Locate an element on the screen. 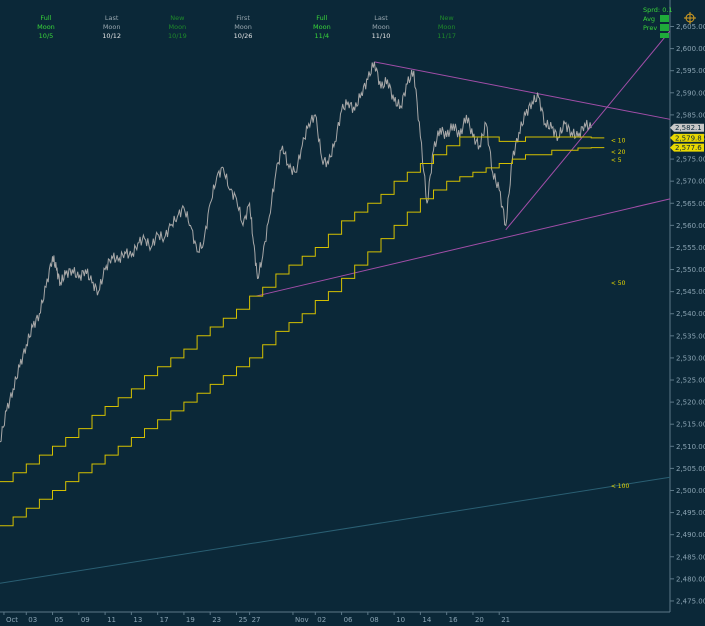 The width and height of the screenshot is (705, 626). status-indicator is located at coordinates (664, 35).